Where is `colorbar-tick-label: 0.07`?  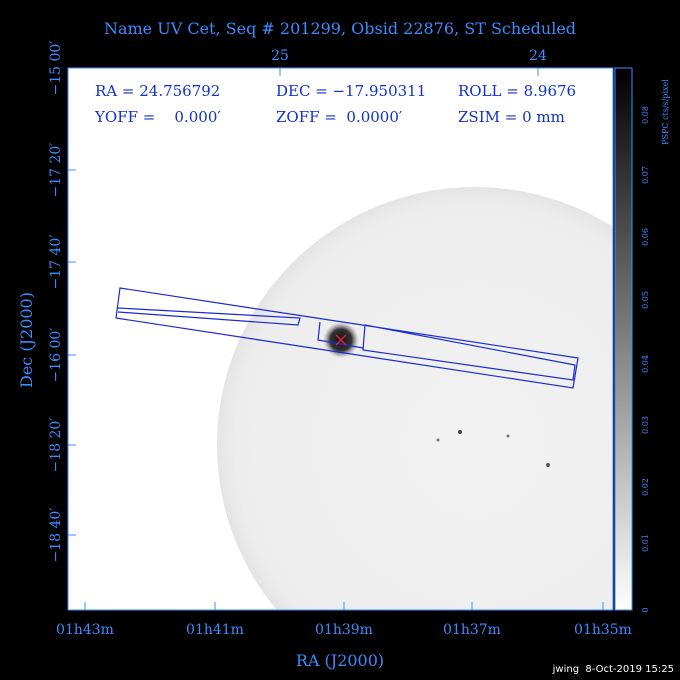 colorbar-tick-label: 0.07 is located at coordinates (645, 175).